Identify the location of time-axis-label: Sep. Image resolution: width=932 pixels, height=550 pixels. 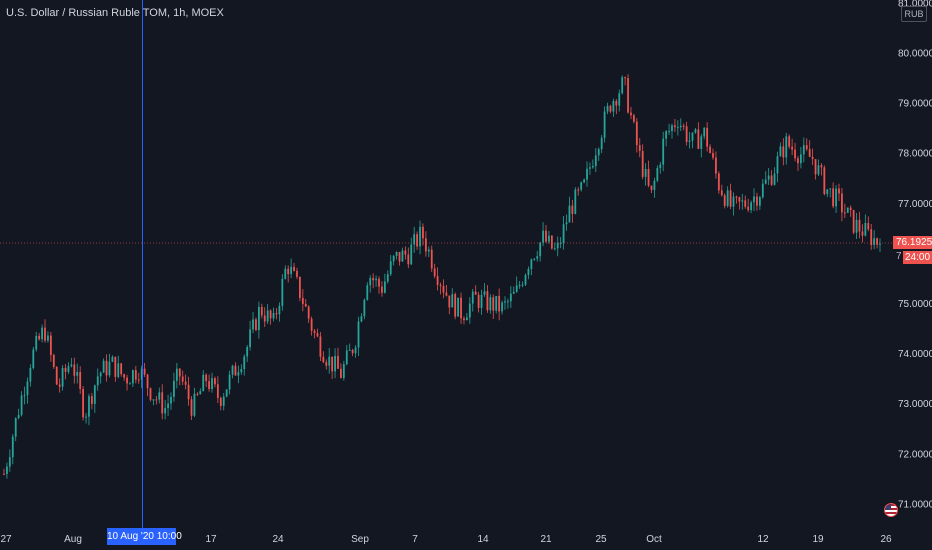
(360, 539).